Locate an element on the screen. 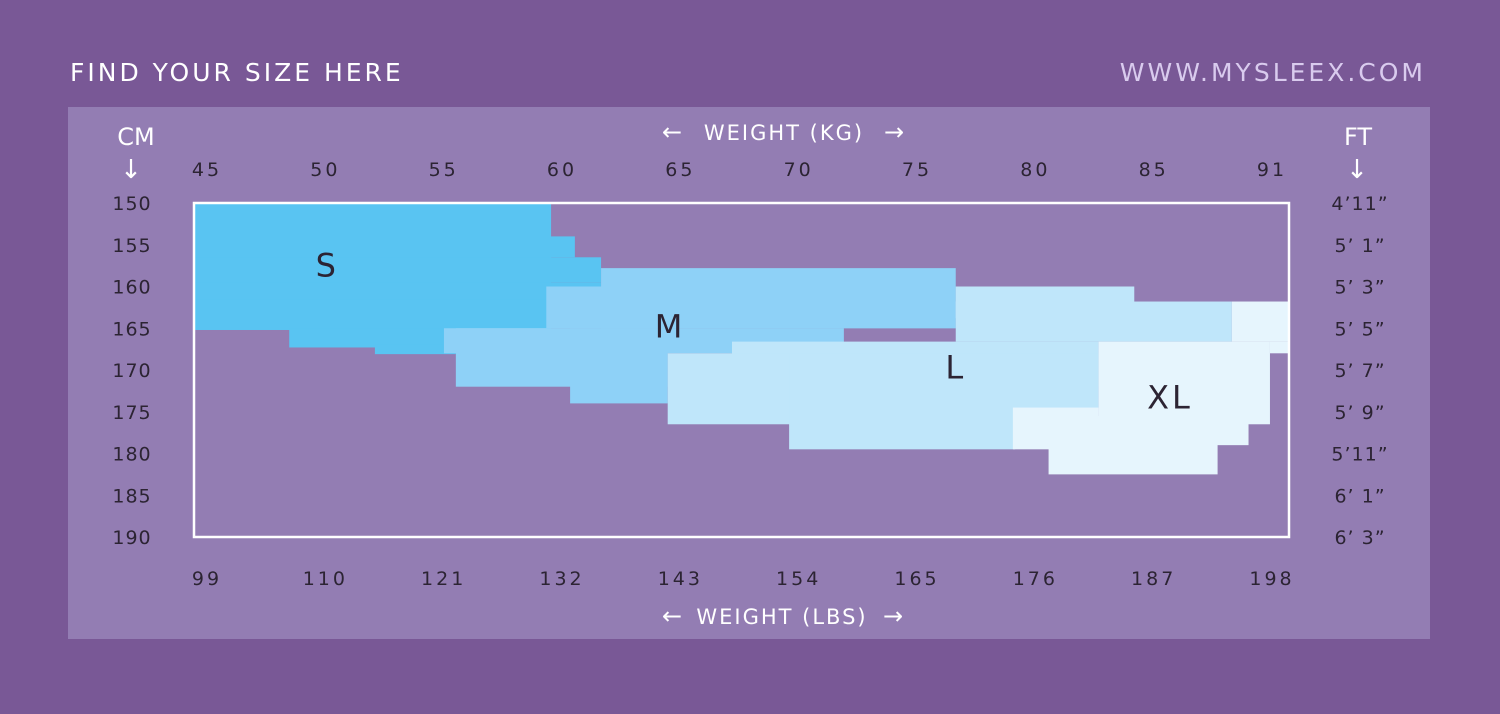 The image size is (1500, 714). size-region-l is located at coordinates (949, 368).